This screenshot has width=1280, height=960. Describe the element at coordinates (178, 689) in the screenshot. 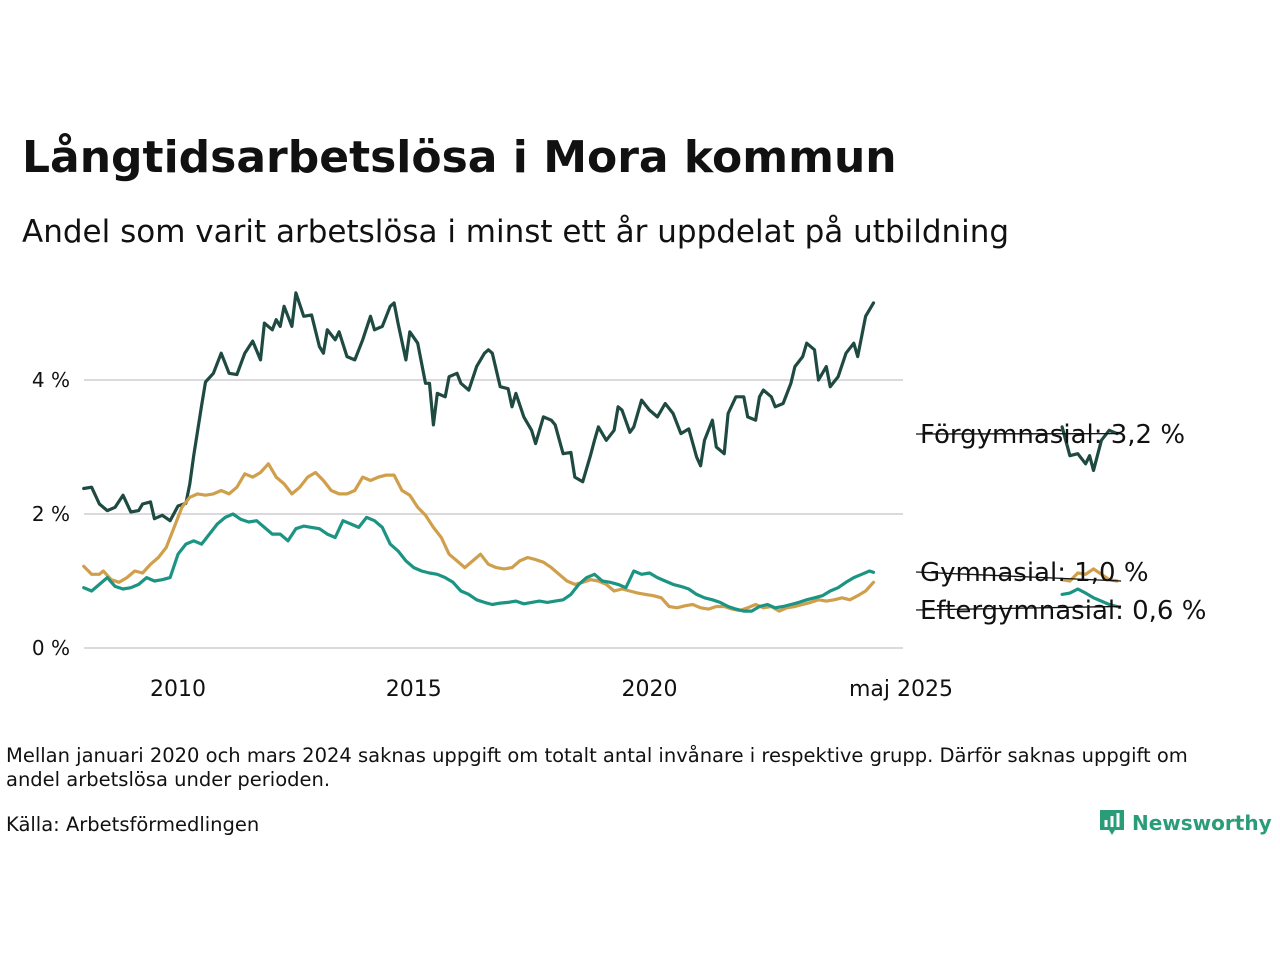

I see `x-tick-label: 2010` at that location.